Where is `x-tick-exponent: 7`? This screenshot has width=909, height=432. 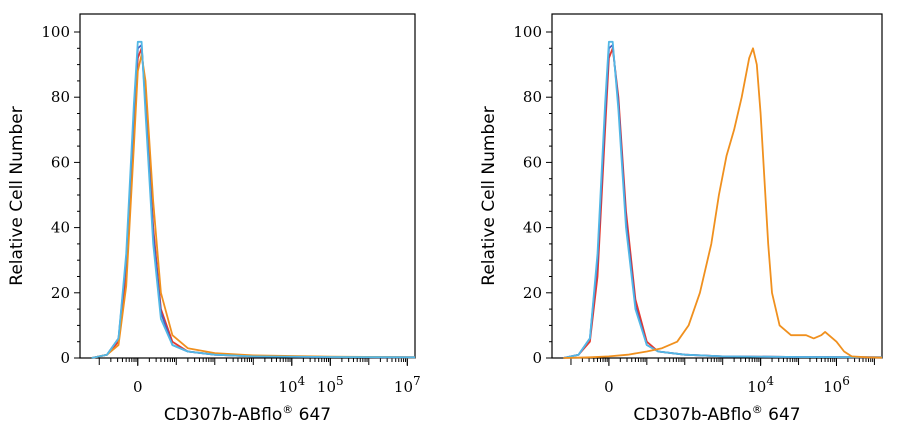 x-tick-exponent: 7 is located at coordinates (417, 381).